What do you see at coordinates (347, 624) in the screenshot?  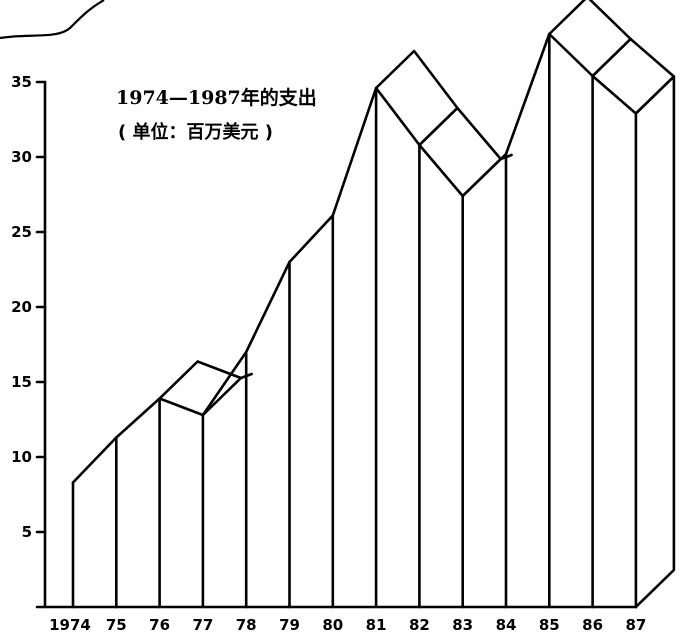 I see `x-axis-ticks: 1974 75 76 77 78 79 80 81 82 83 84 85 86 87` at bounding box center [347, 624].